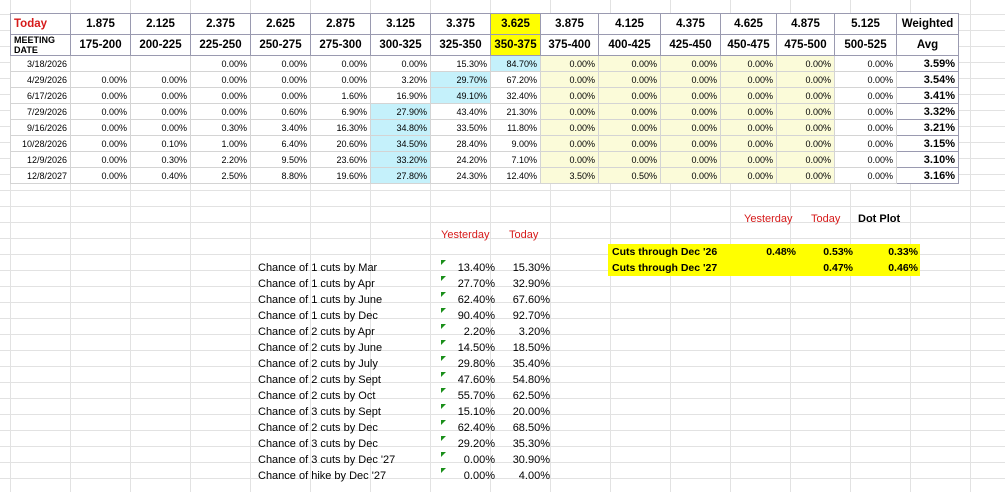  Describe the element at coordinates (748, 24) in the screenshot. I see `rate-header: 4.625` at that location.